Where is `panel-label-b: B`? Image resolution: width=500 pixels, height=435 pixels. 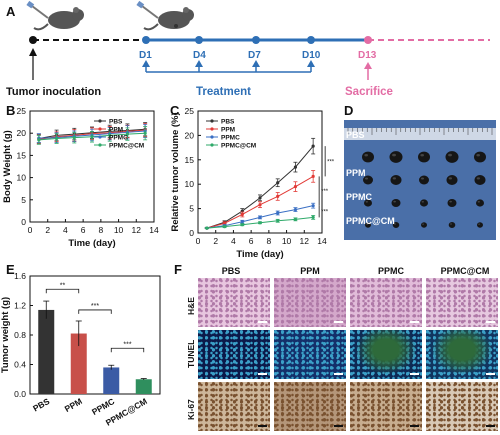 panel-label-b: B is located at coordinates (11, 110).